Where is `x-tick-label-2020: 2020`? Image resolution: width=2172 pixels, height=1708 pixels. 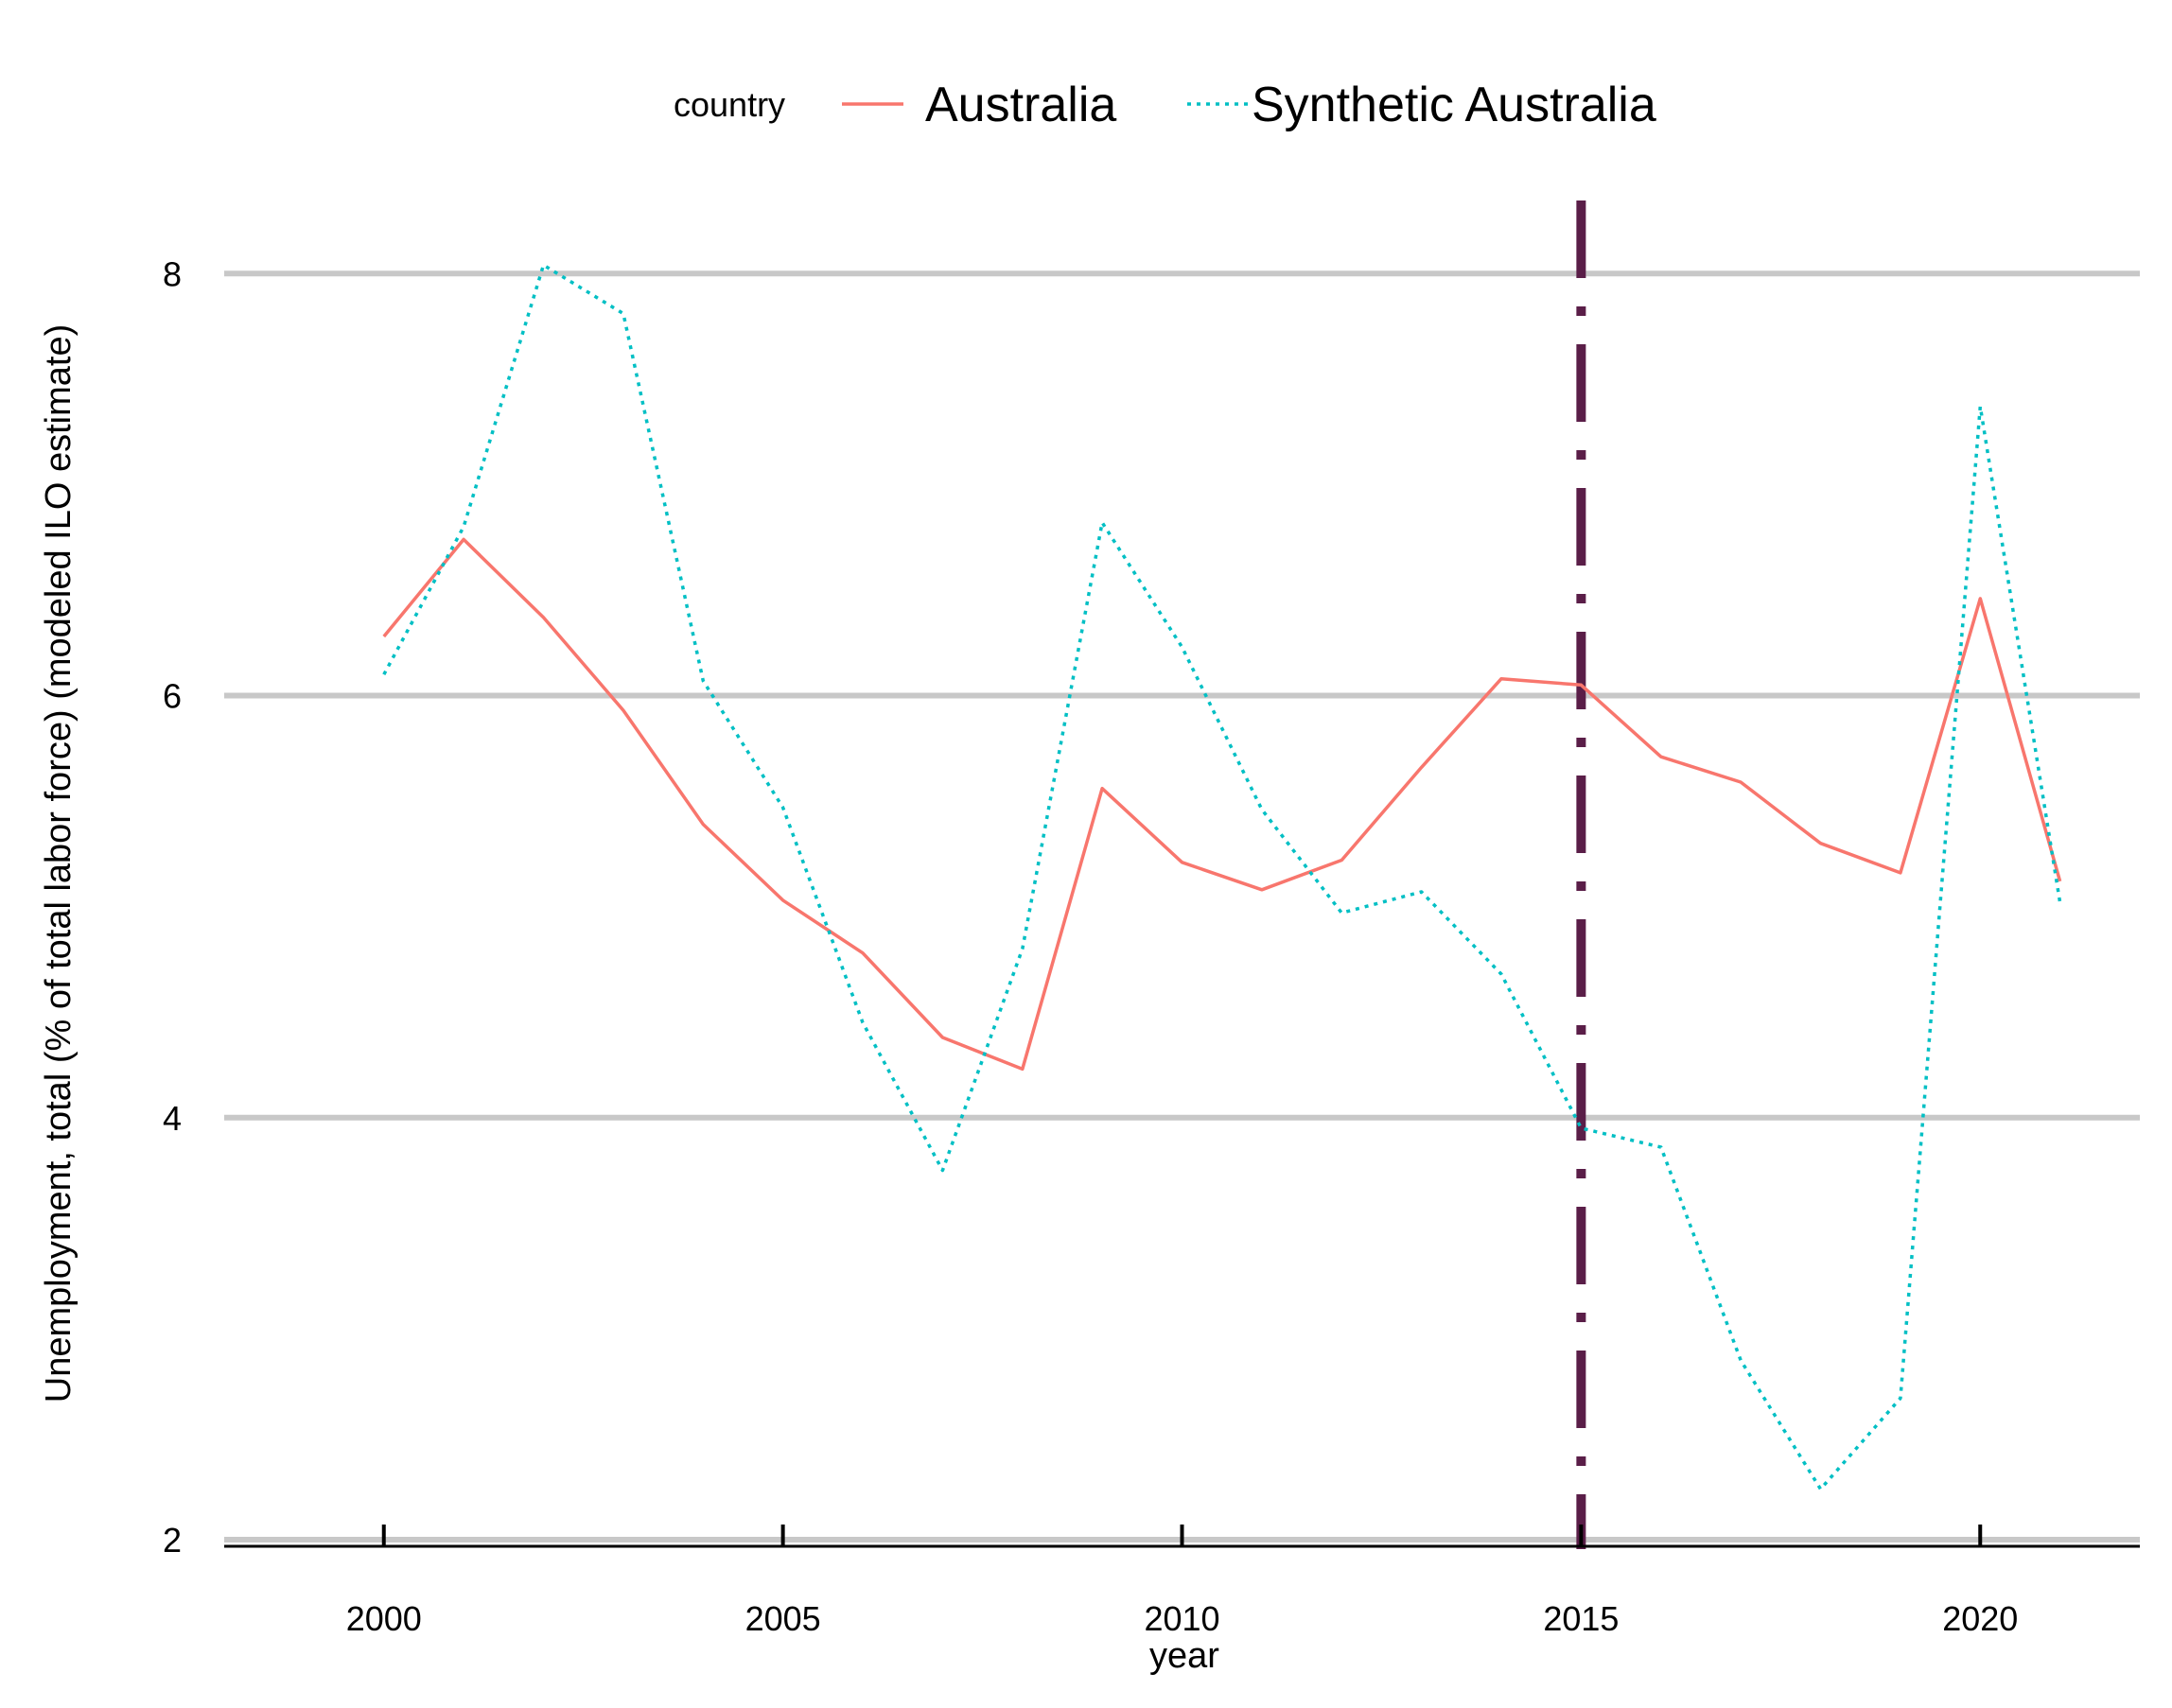 x-tick-label-2020: 2020 is located at coordinates (1980, 1618).